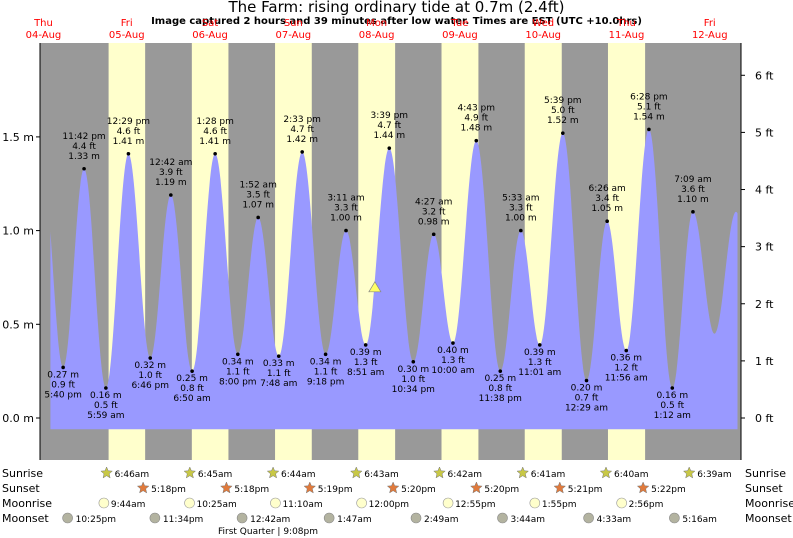 The image size is (793, 538). Describe the element at coordinates (539, 373) in the screenshot. I see `tide-label-line: 11:01 am` at that location.